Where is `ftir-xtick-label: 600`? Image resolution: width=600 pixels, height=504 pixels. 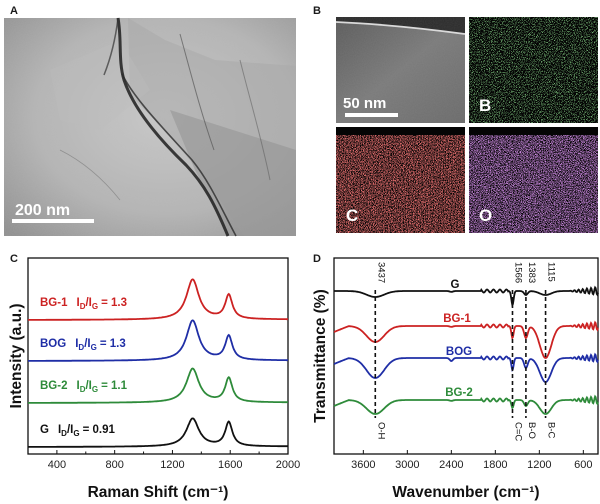 ftir-xtick-label: 600 is located at coordinates (583, 465).